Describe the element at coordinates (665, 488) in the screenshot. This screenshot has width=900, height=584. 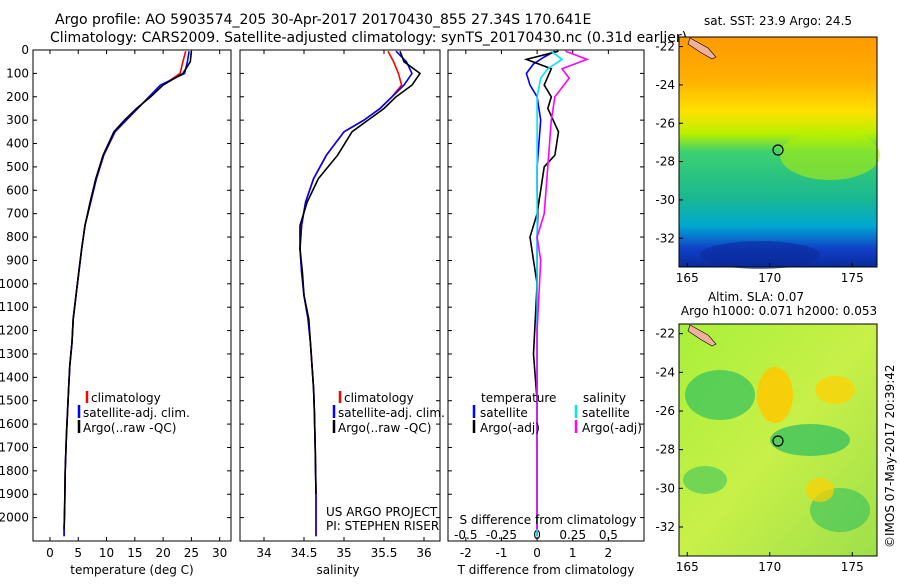
I see `map-y-tick-label: -30` at that location.